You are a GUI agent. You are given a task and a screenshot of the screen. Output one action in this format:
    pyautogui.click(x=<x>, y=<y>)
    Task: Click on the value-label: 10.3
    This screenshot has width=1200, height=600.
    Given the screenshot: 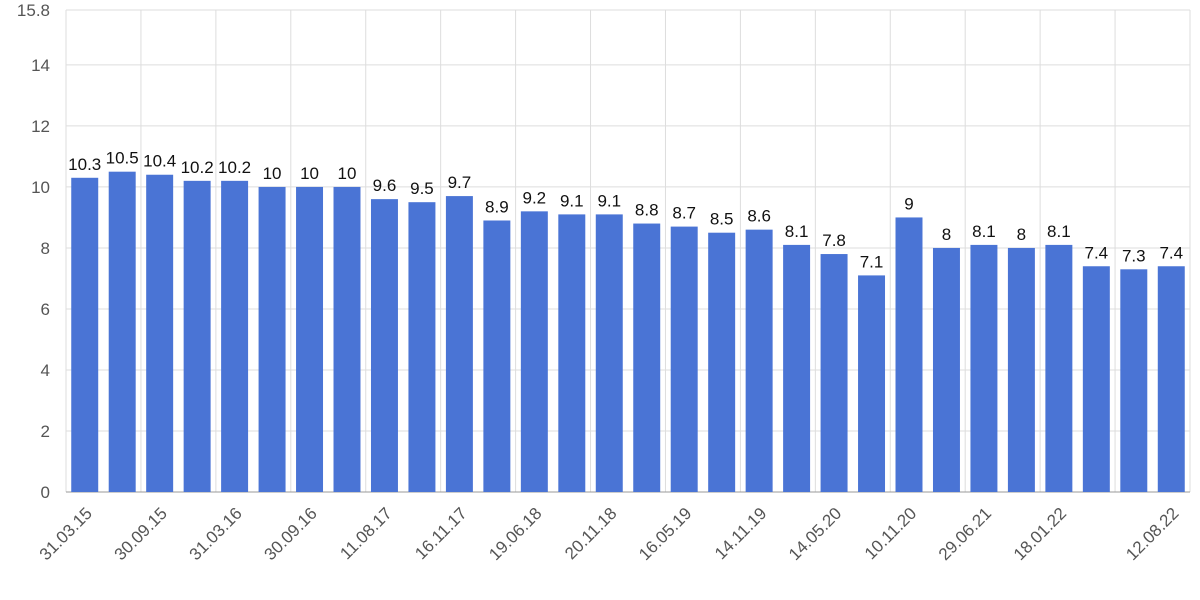 What is the action you would take?
    pyautogui.click(x=84, y=164)
    